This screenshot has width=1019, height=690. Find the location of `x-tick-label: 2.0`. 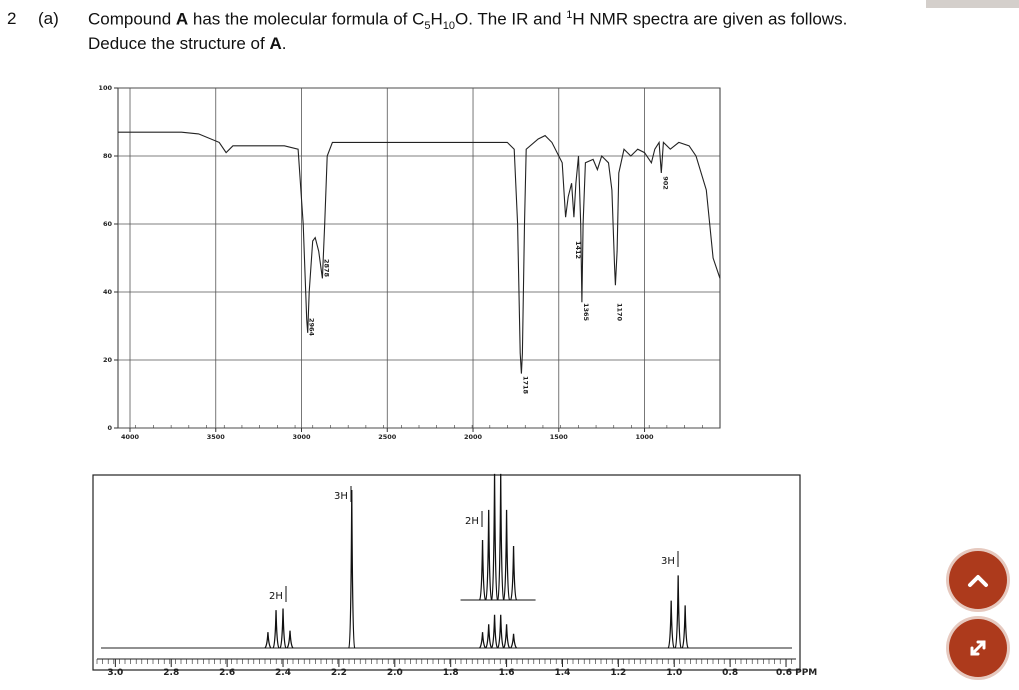

x-tick-label: 2.0 is located at coordinates (395, 673).